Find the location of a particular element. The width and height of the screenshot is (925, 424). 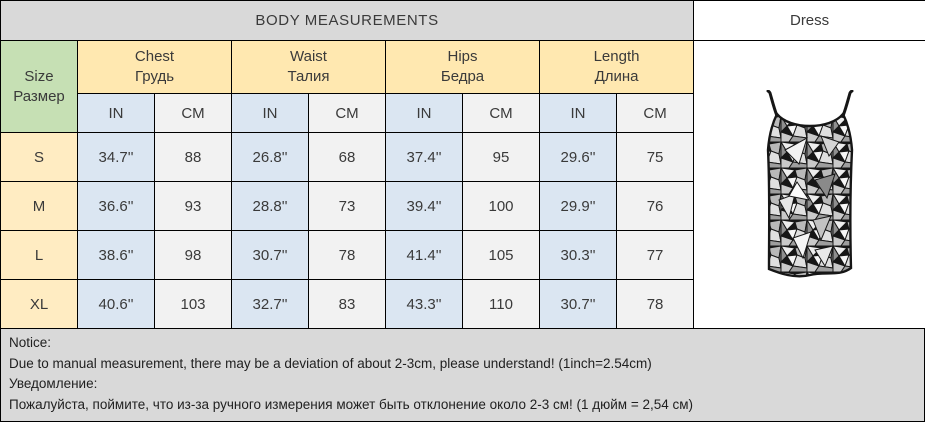

measurement-cell: 28.8'' is located at coordinates (270, 206).